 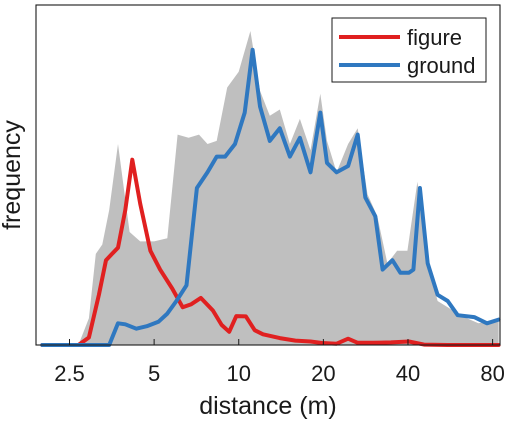 I want to click on x-axis-label: distance (m), so click(x=268, y=406).